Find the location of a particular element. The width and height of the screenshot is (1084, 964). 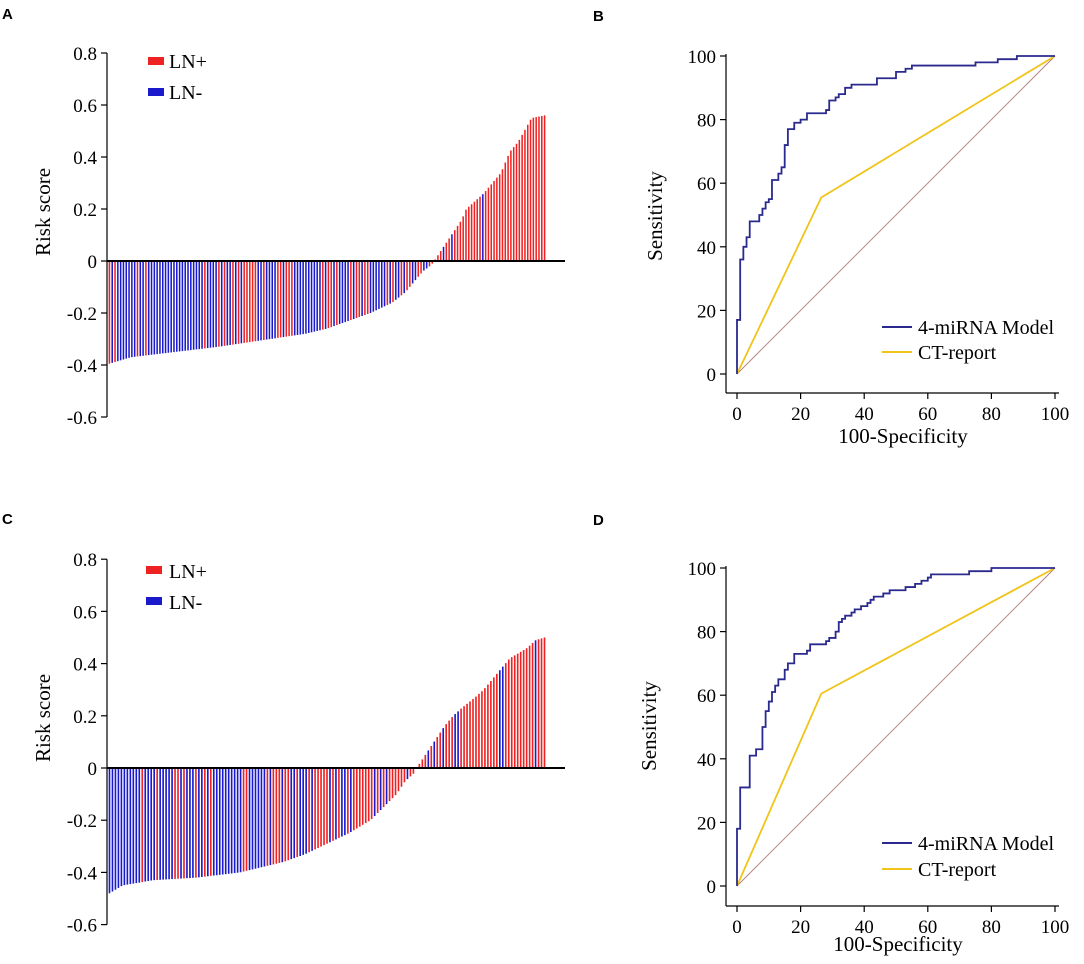

panel-a-ylabel: Risk score is located at coordinates (43, 212).